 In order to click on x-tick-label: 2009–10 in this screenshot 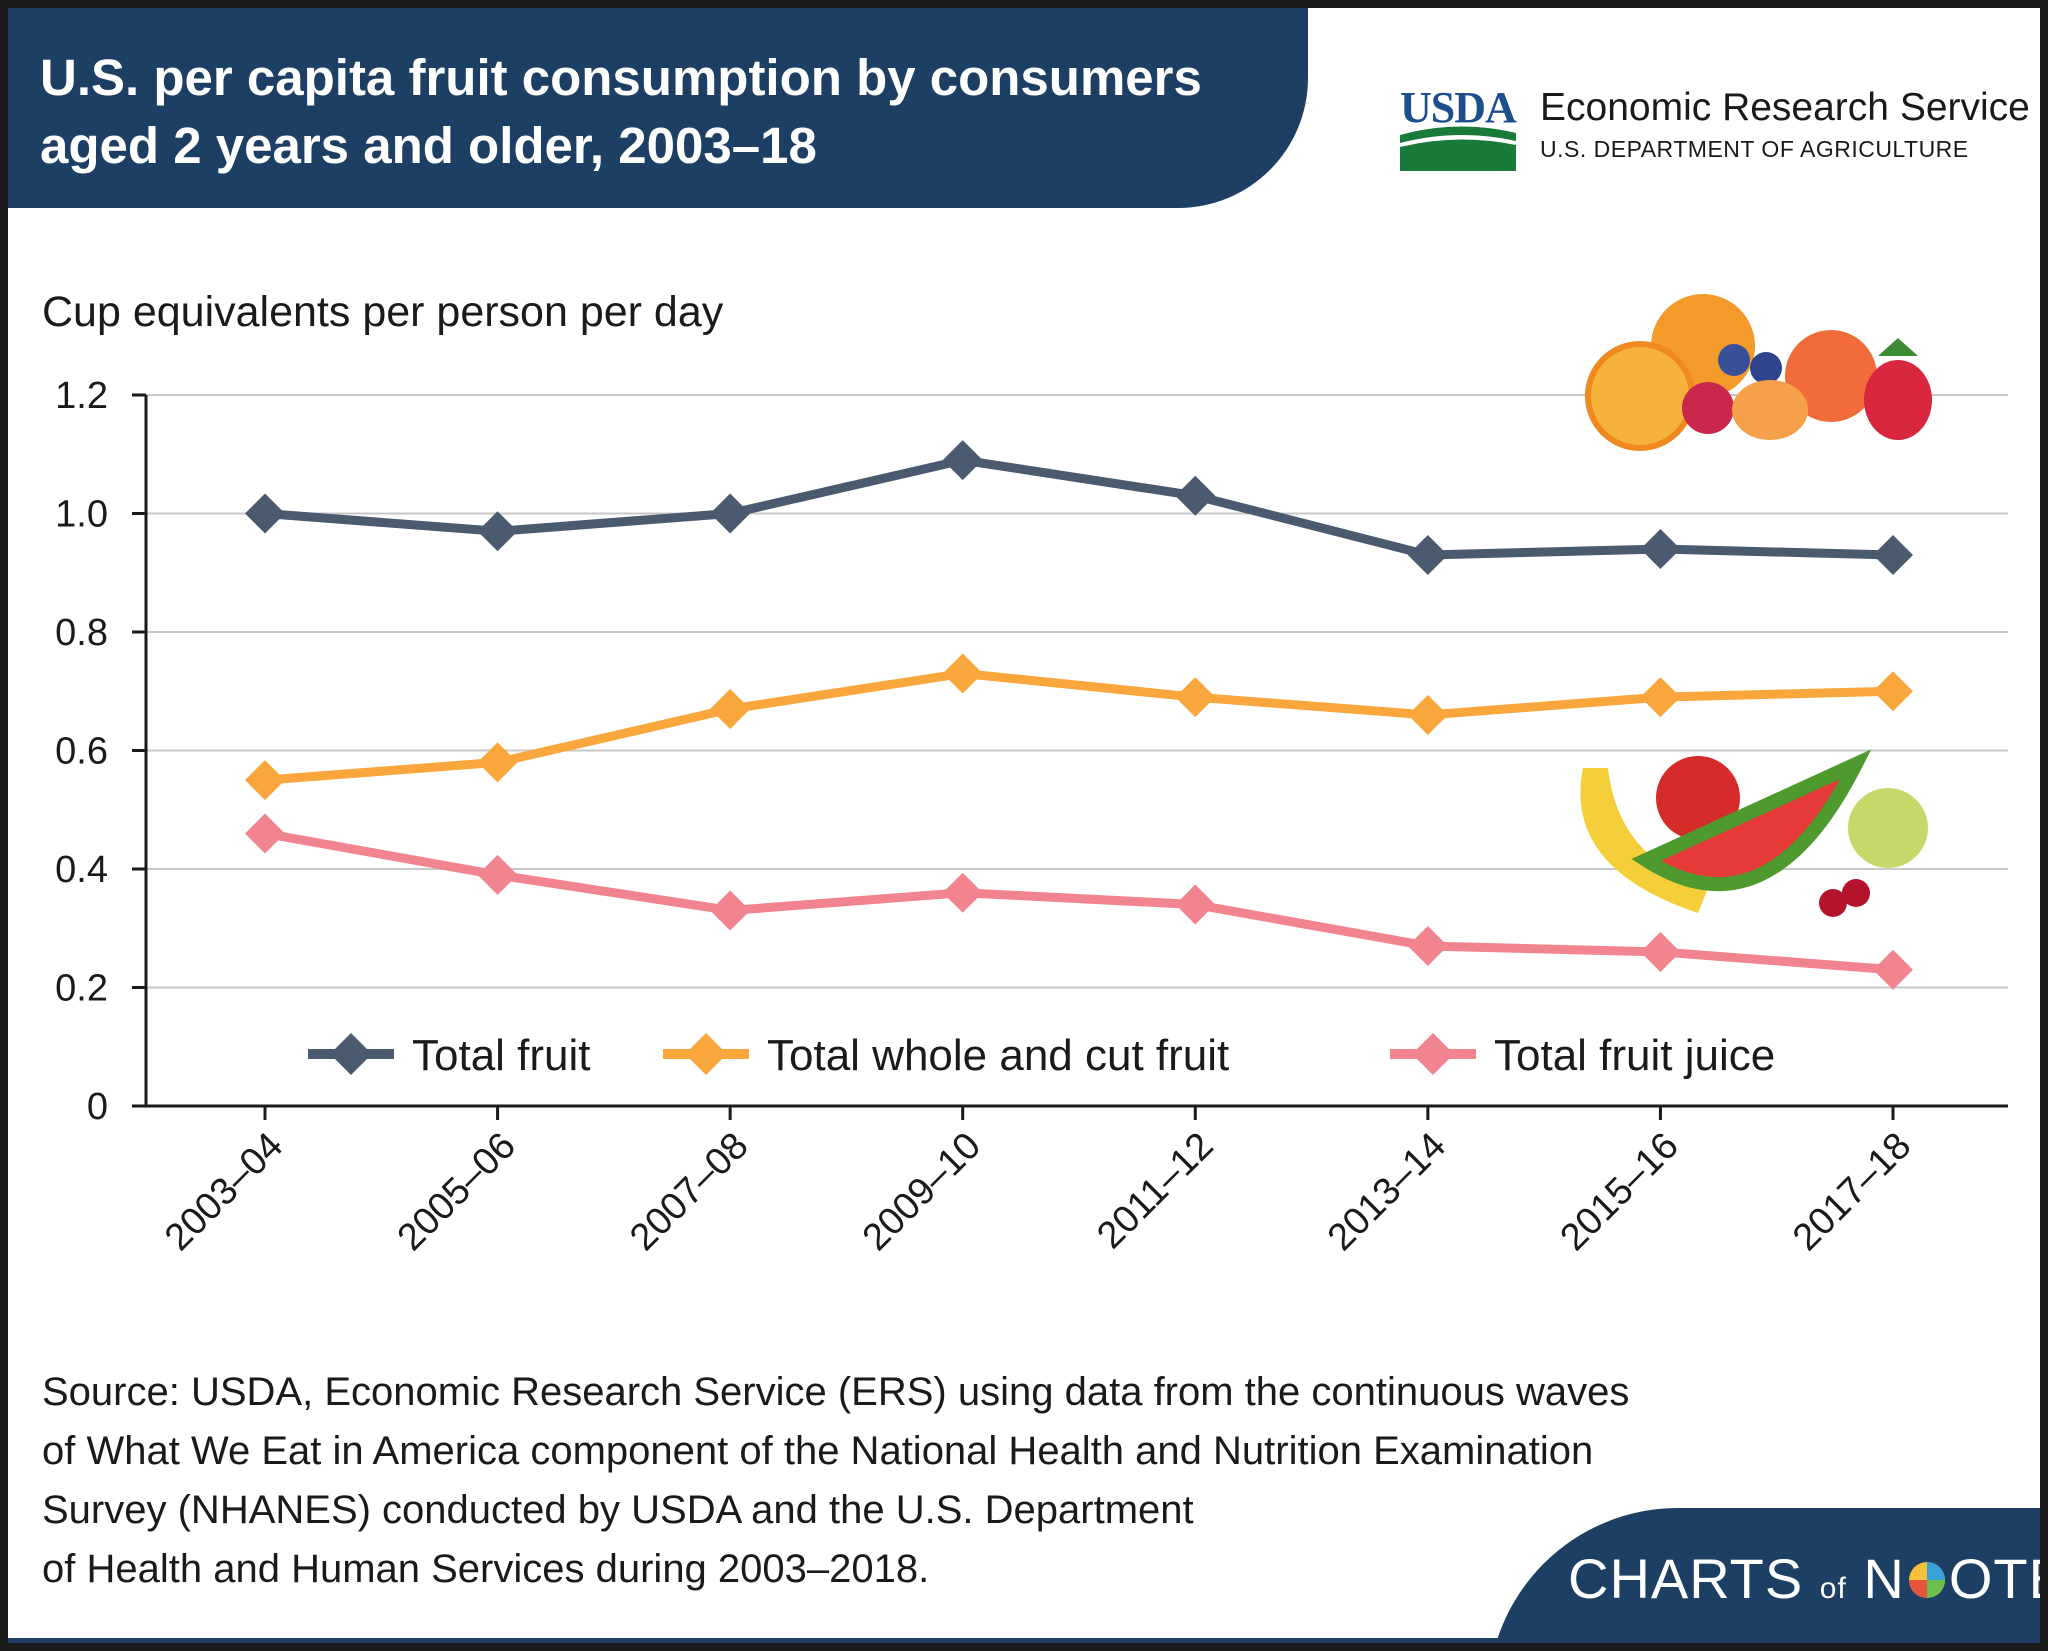, I will do `click(922, 1192)`.